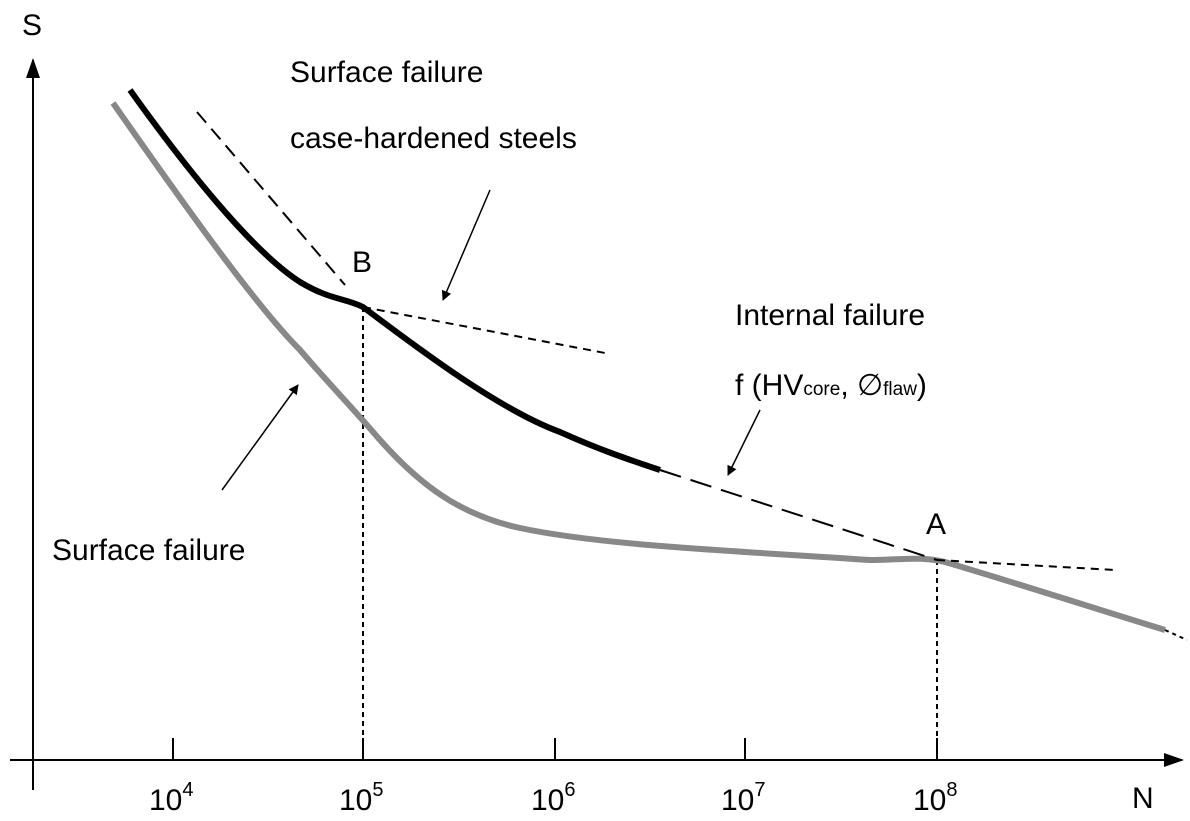 The height and width of the screenshot is (821, 1190). What do you see at coordinates (377, 790) in the screenshot?
I see `tick-exp: 5` at bounding box center [377, 790].